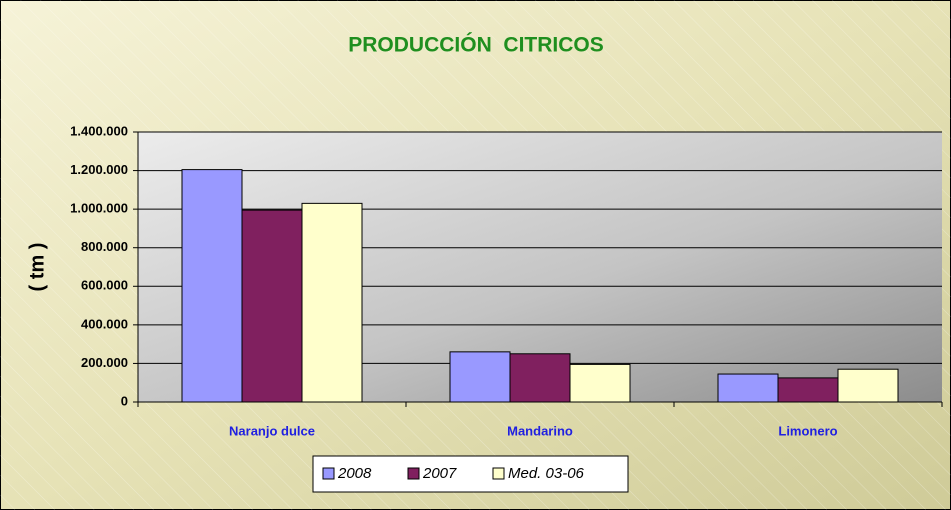  Describe the element at coordinates (439, 473) in the screenshot. I see `legend-label: 2007` at that location.